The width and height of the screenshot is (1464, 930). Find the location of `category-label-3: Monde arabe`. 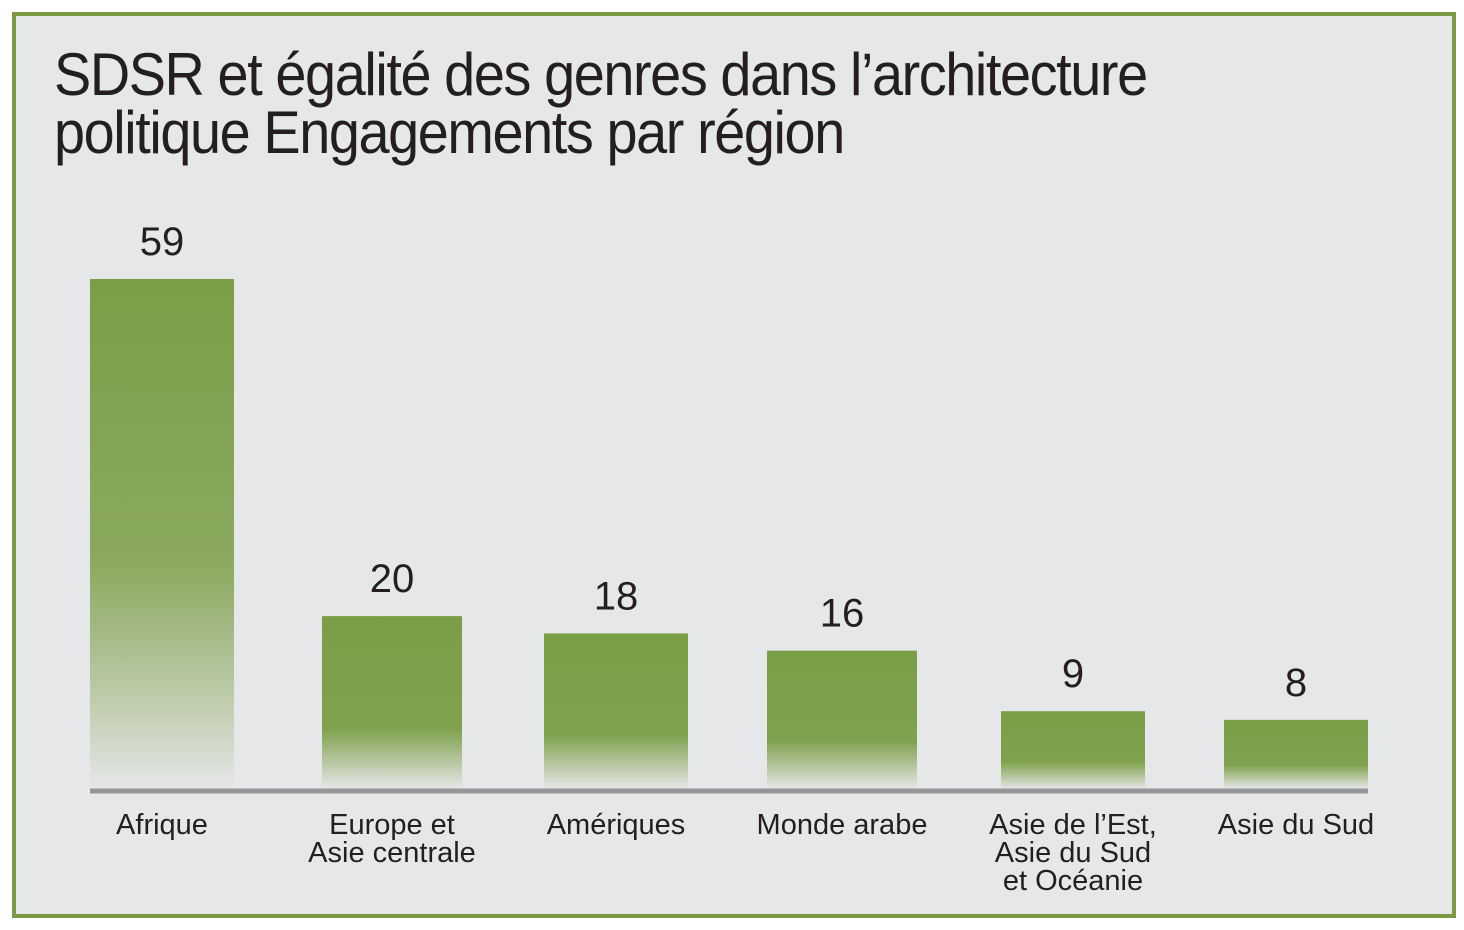

category-label-3: Monde arabe is located at coordinates (842, 825).